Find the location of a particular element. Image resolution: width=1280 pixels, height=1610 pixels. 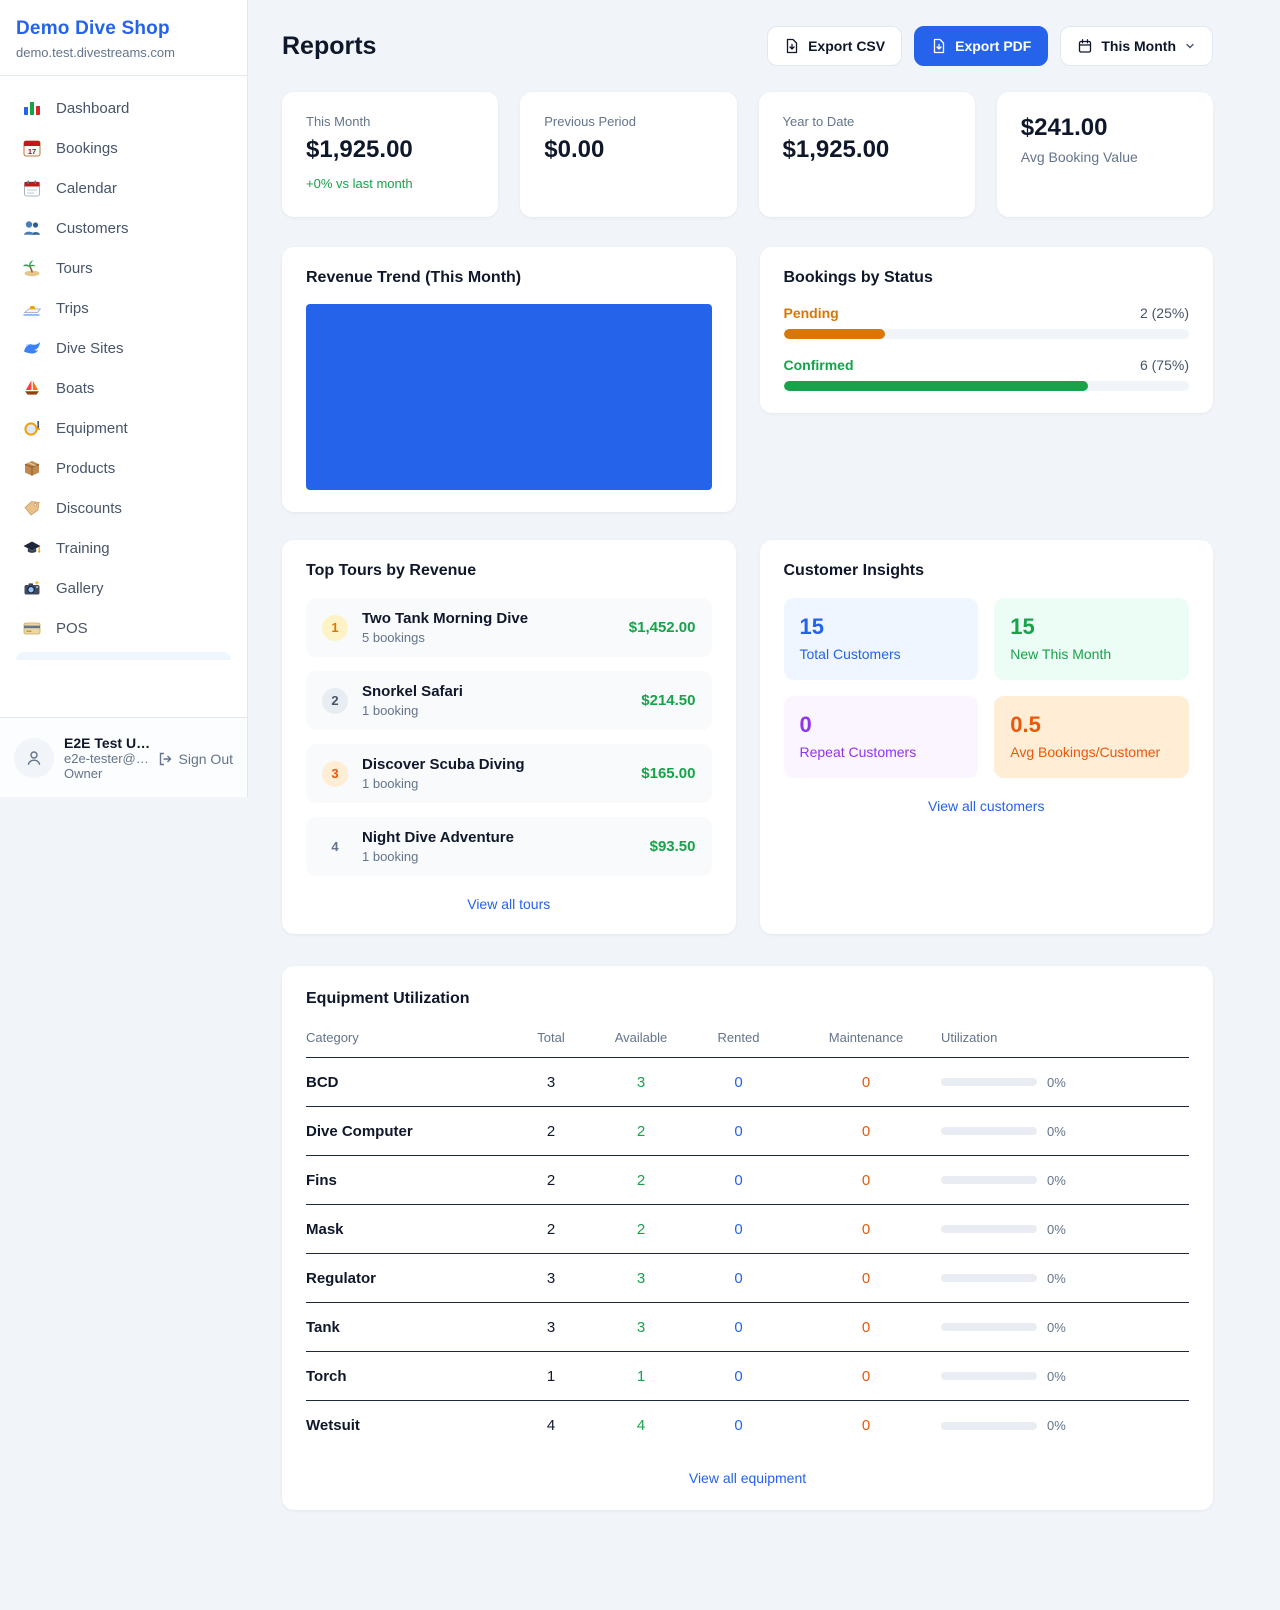

table-row: Torch 1 1 0 0 0% is located at coordinates (747, 1376).